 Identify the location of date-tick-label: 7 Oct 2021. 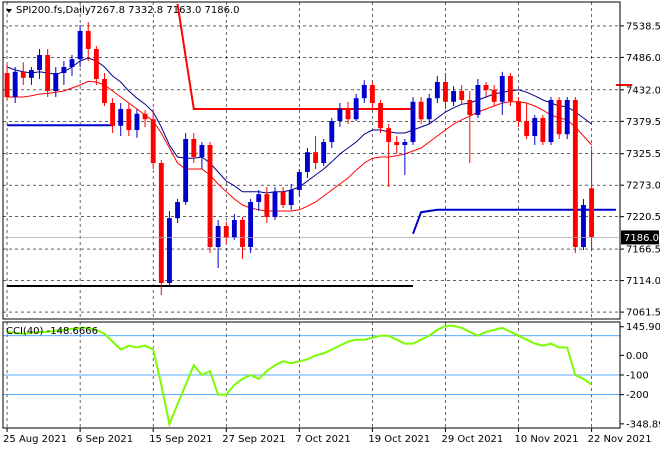
(322, 439).